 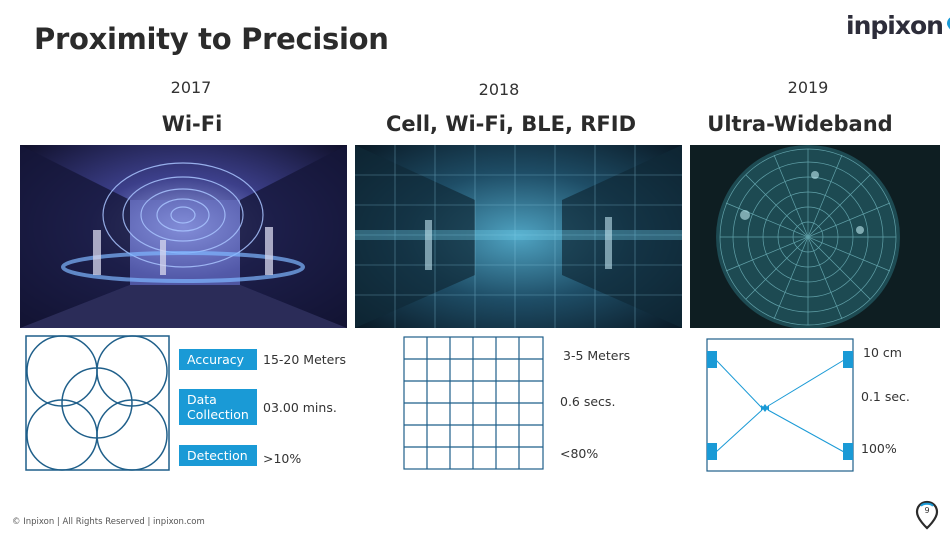 I want to click on slide-title: Proximity to Precision, so click(x=211, y=39).